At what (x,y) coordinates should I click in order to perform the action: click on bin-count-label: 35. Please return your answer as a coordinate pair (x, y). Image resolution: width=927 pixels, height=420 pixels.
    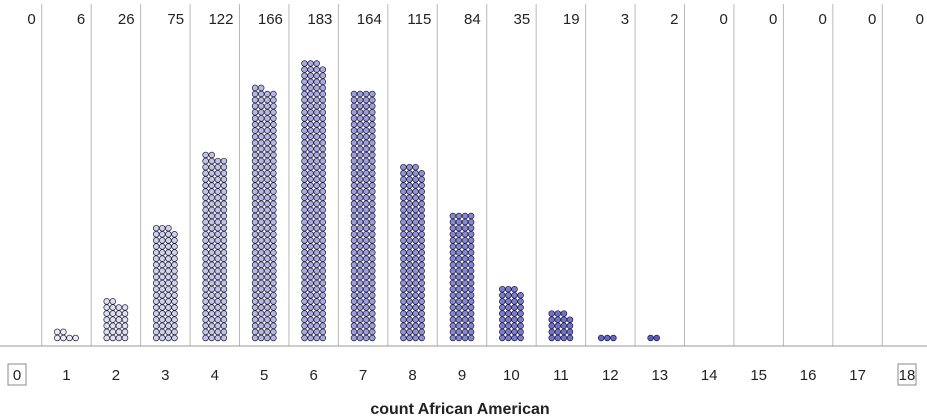
    Looking at the image, I should click on (522, 19).